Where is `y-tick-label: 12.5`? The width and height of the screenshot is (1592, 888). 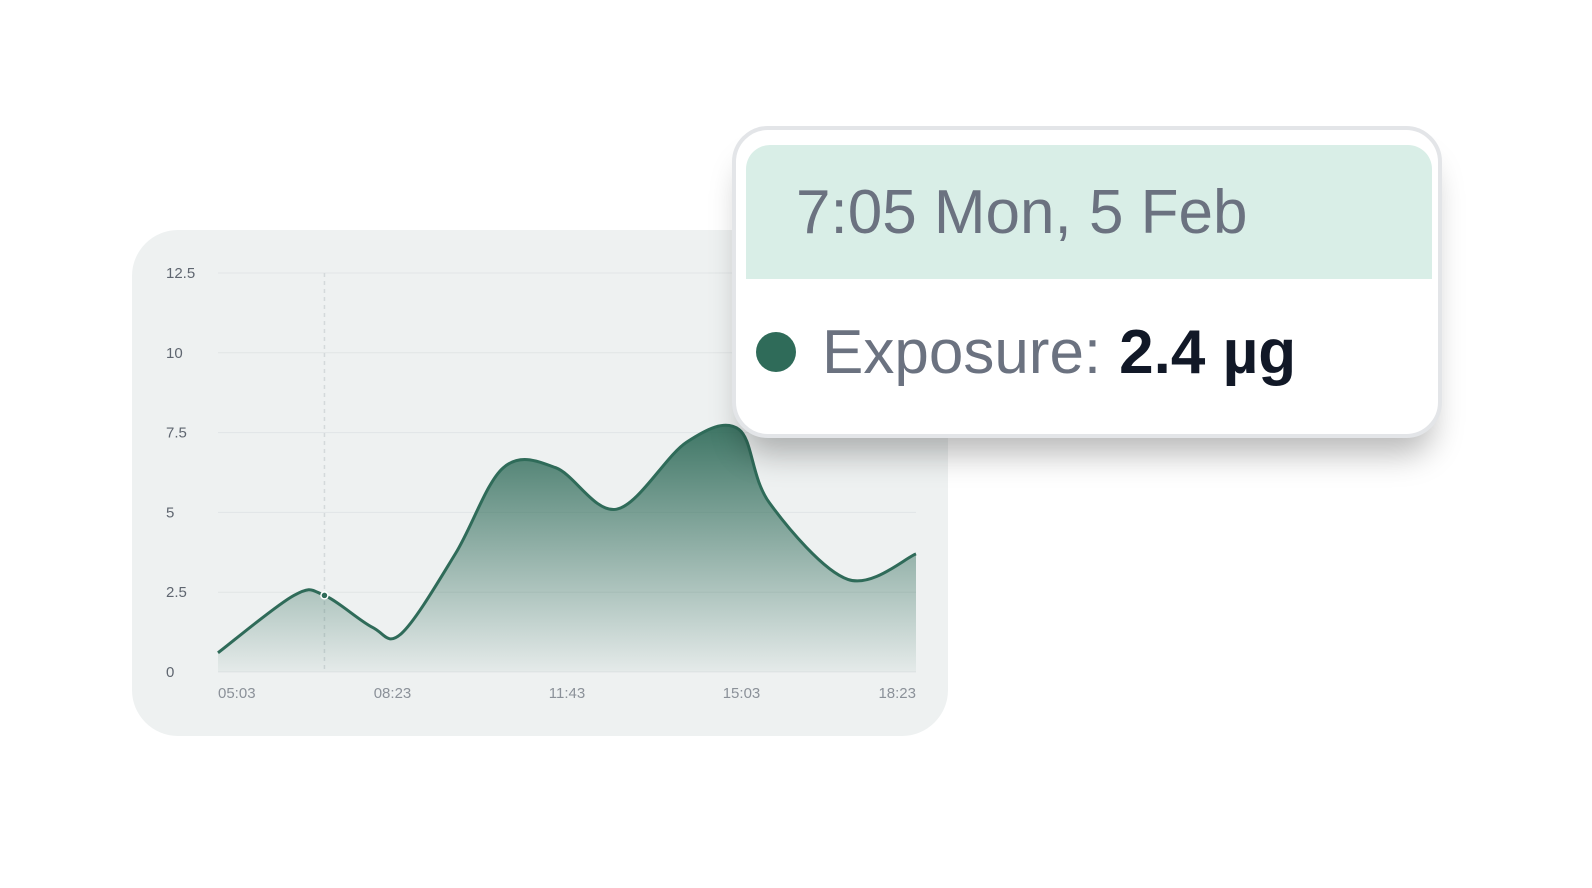
y-tick-label: 12.5 is located at coordinates (180, 273).